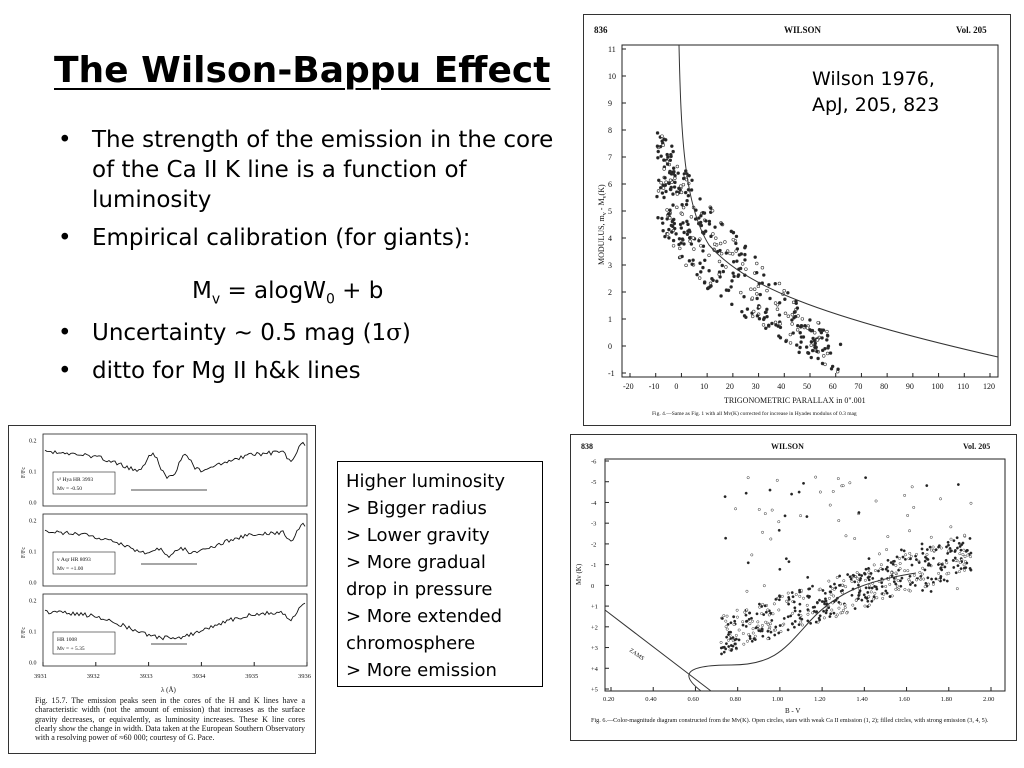  I want to click on volume-label: Vol. 205, so click(976, 446).